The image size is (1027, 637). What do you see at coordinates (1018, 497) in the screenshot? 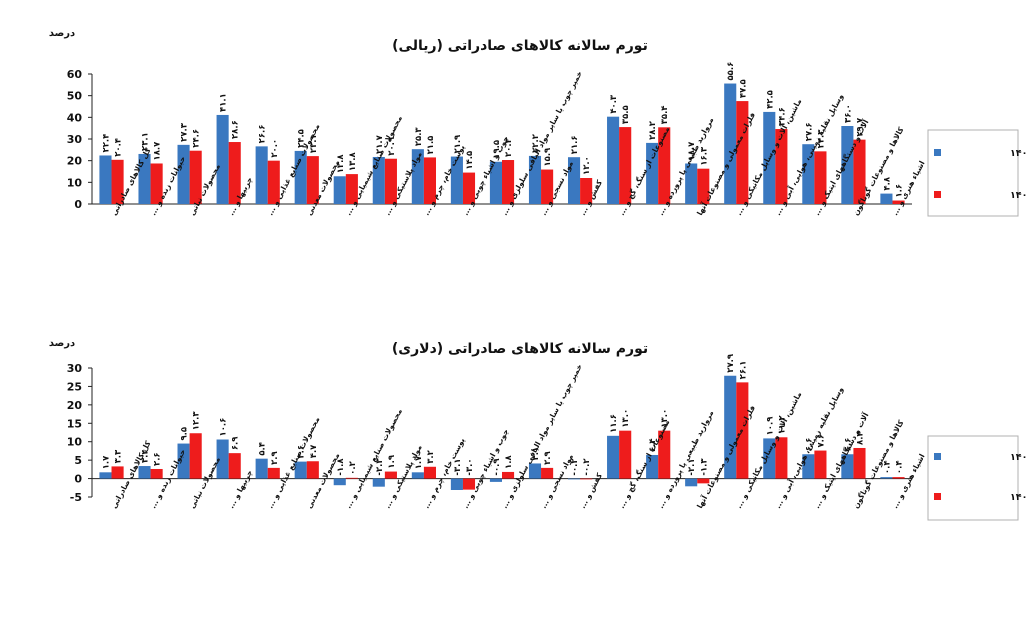
I see `legend-label-summer: تابستان ۱۴۰۳` at bounding box center [1018, 497].